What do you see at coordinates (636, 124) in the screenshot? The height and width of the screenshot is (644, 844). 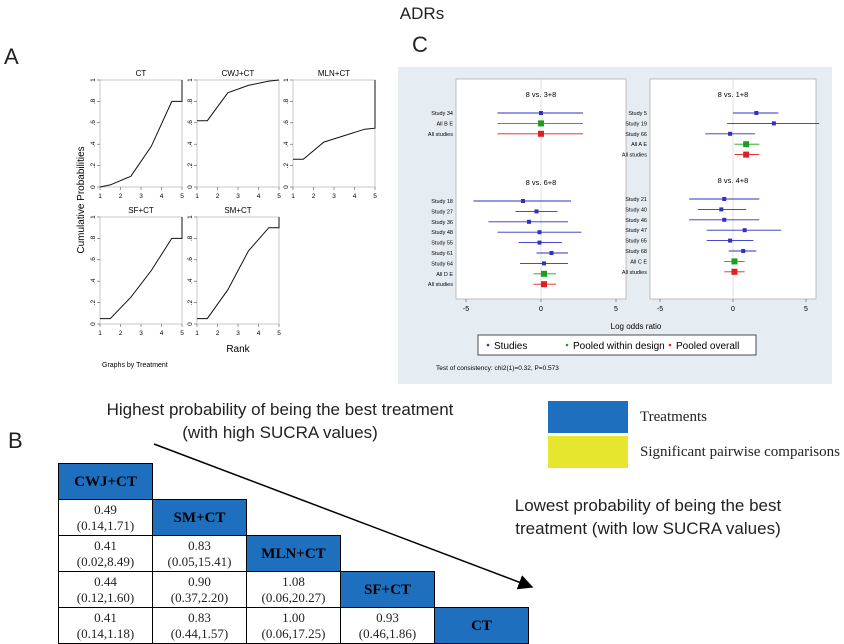 I see `forest-row-label: Study 19` at bounding box center [636, 124].